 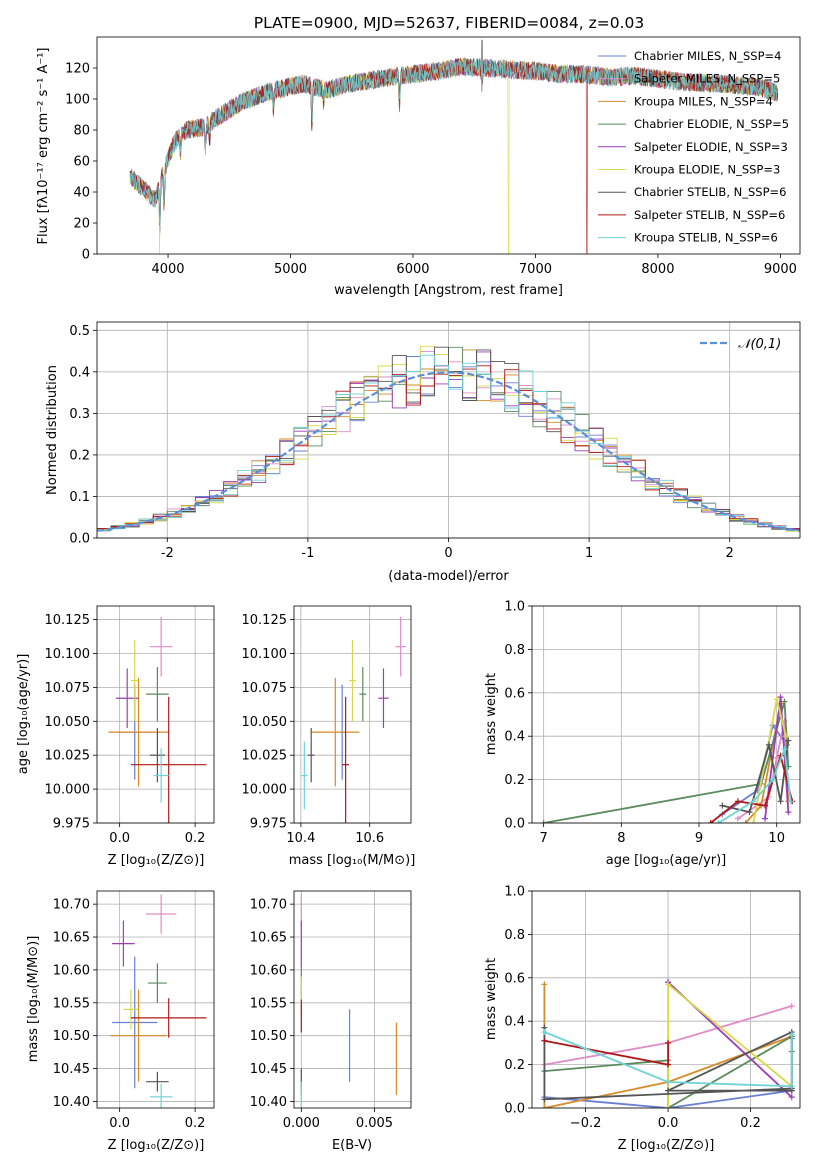 What do you see at coordinates (71, 1036) in the screenshot?
I see `y-tick-label: 10.50` at bounding box center [71, 1036].